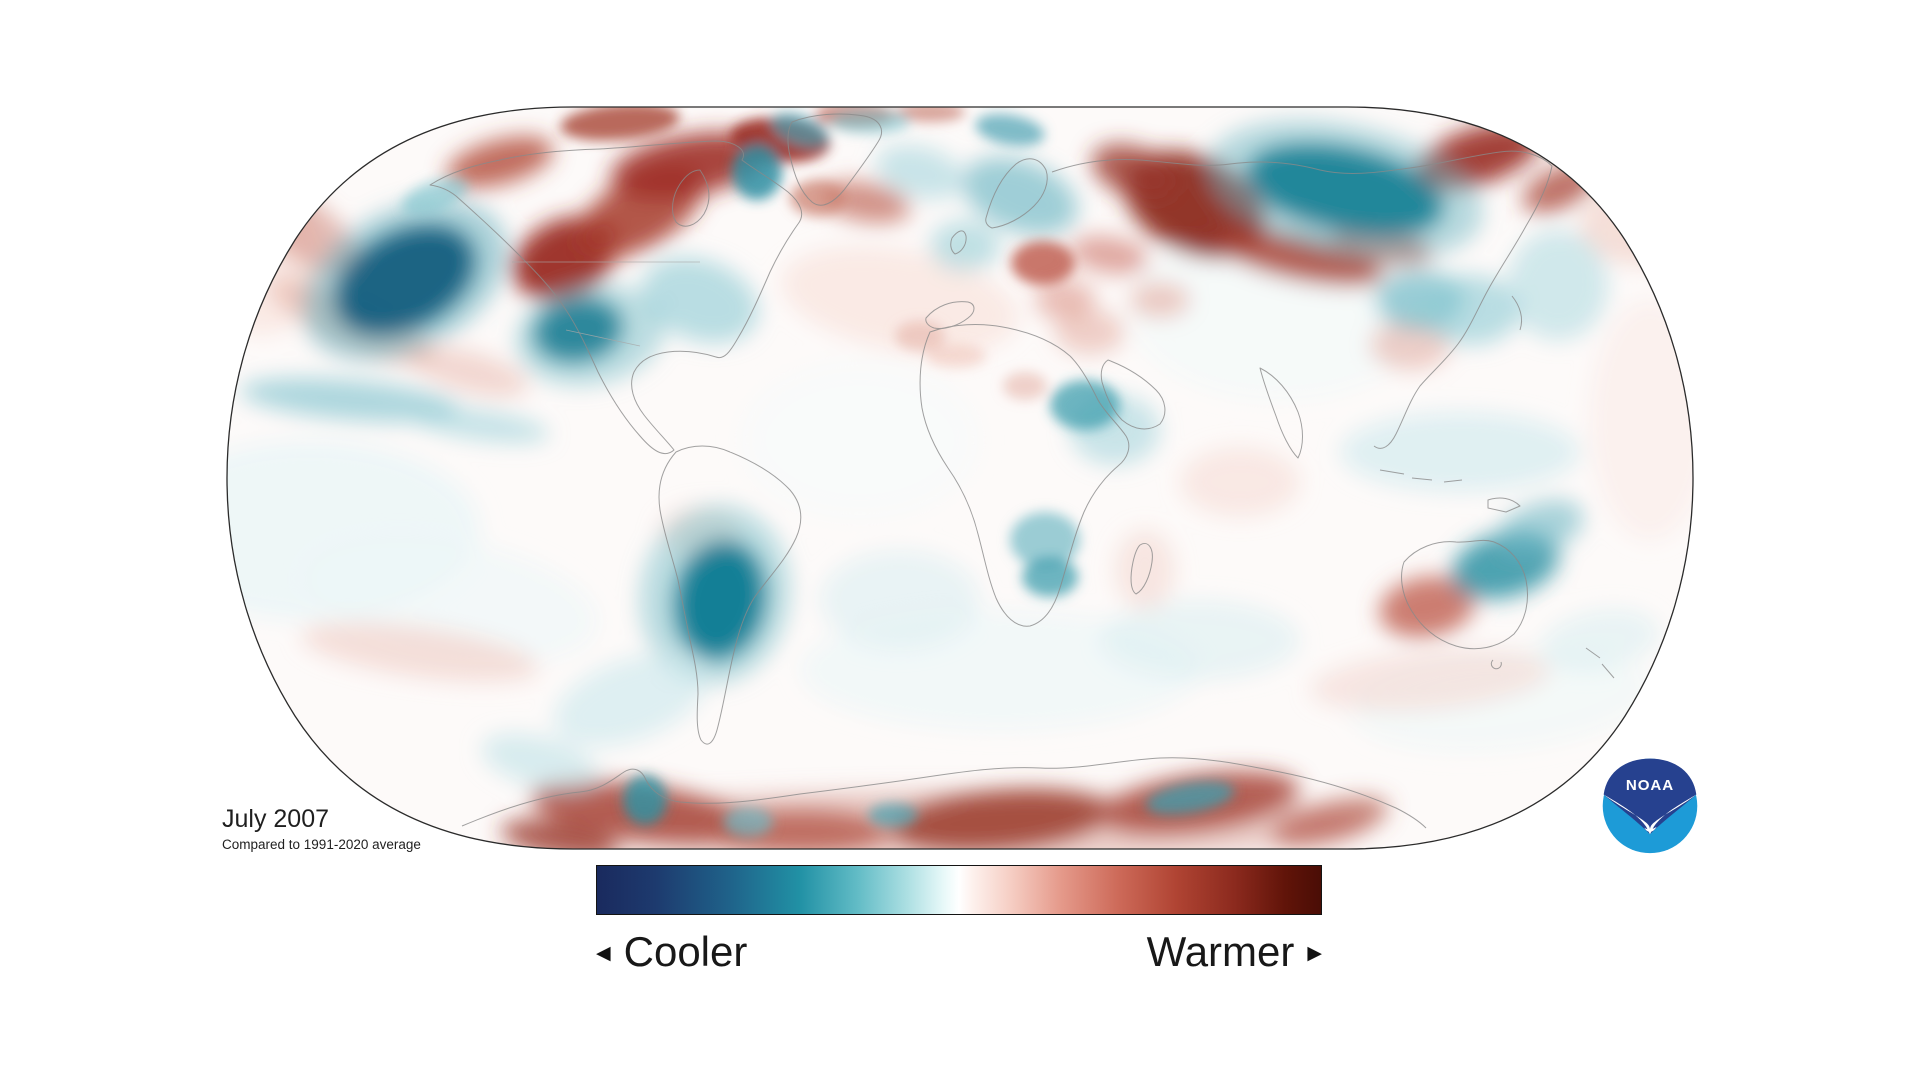  Describe the element at coordinates (1160, 300) in the screenshot. I see `anomaly-caspian-pink` at that location.